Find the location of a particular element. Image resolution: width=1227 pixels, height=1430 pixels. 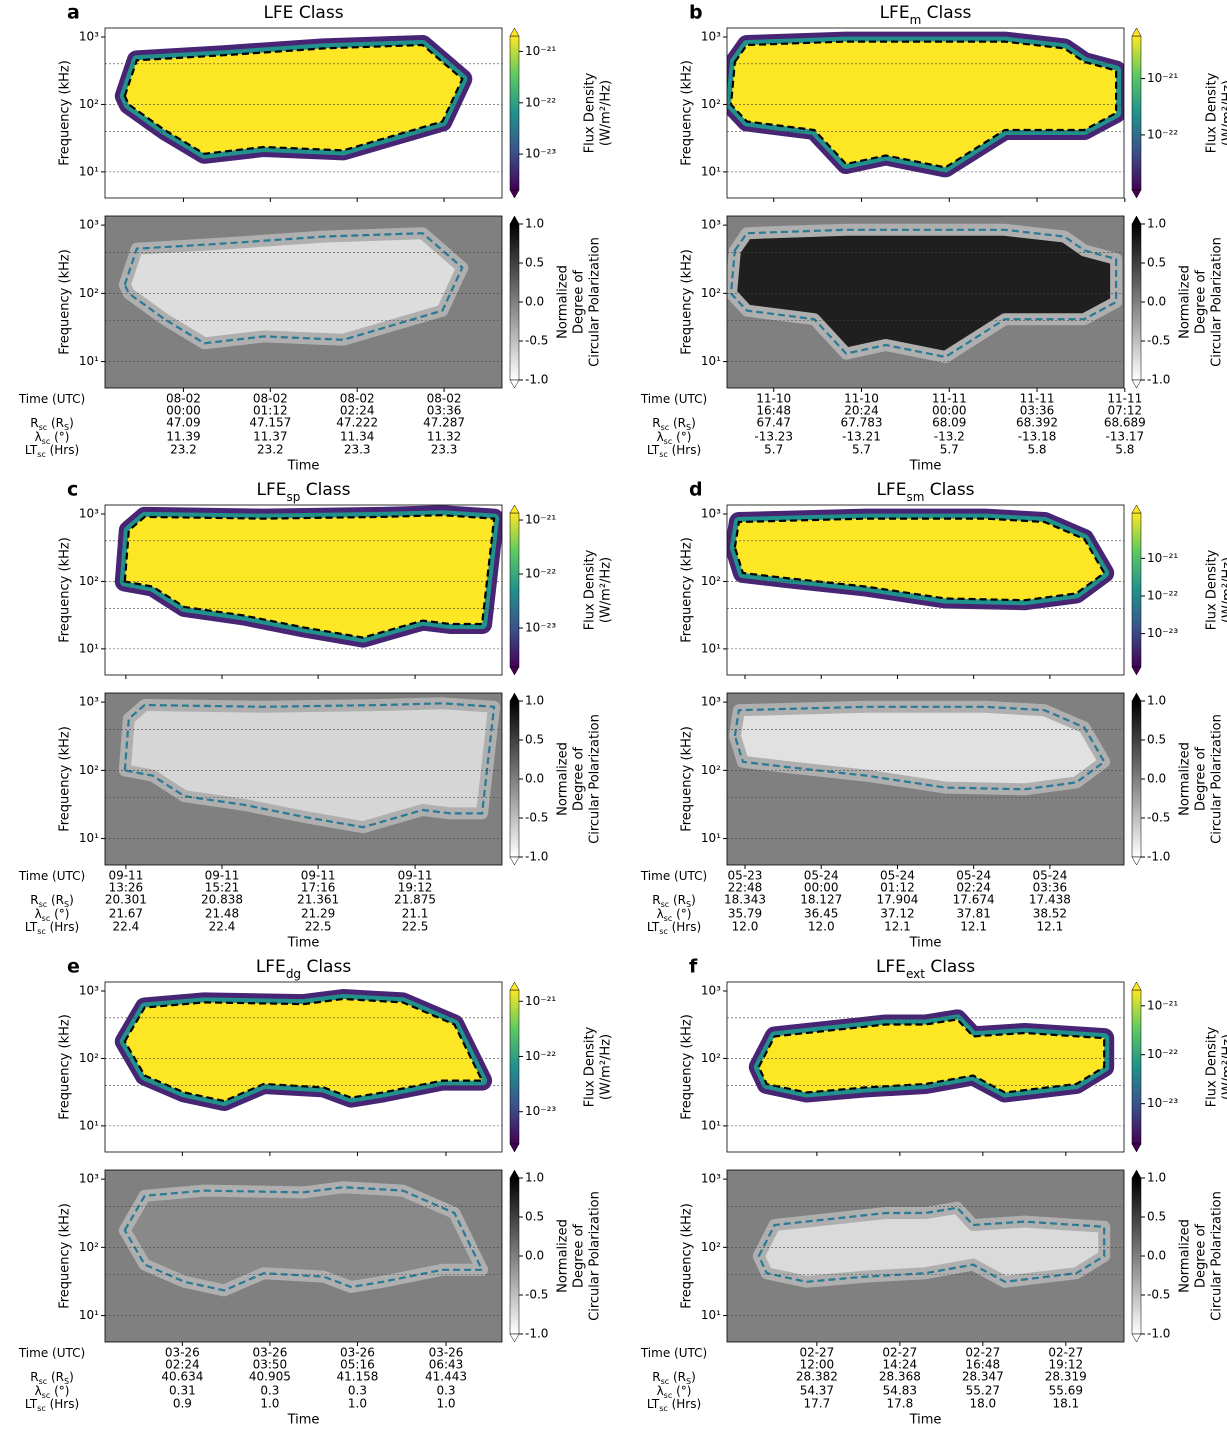

x-tick-date: 11-11 is located at coordinates (1124, 399).